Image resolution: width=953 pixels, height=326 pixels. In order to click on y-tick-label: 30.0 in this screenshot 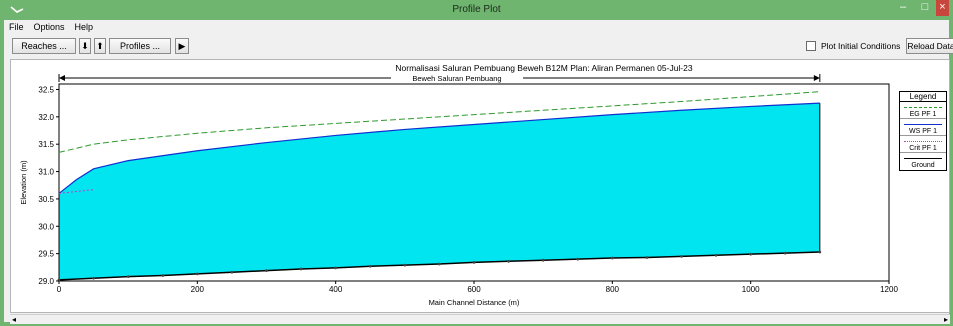, I will do `click(46, 226)`.